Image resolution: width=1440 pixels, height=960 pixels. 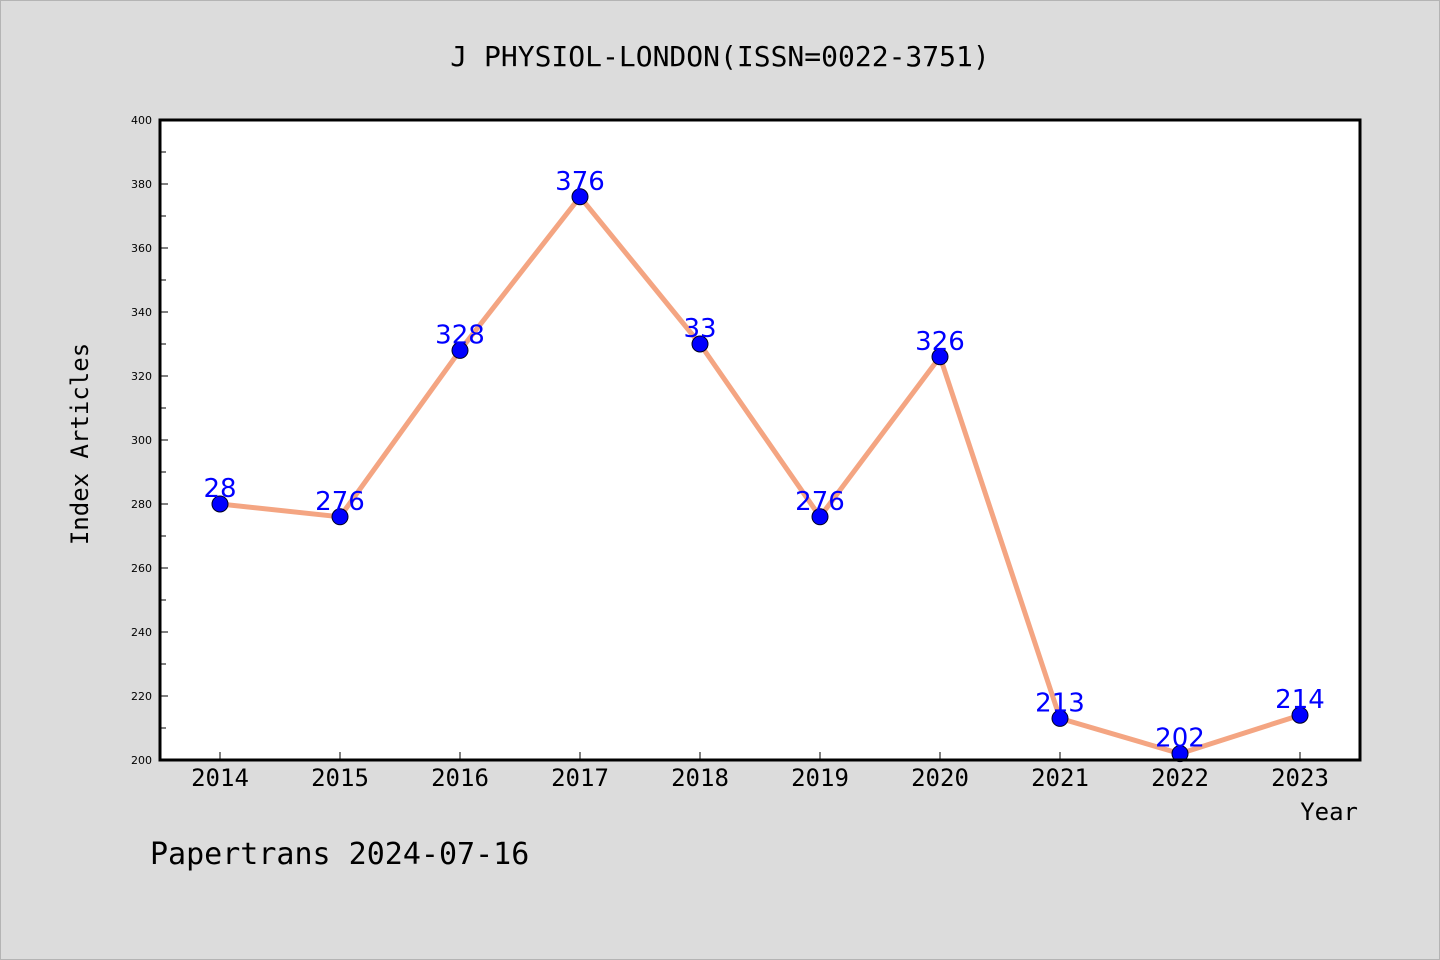 What do you see at coordinates (141, 760) in the screenshot?
I see `y-tick-label: 200` at bounding box center [141, 760].